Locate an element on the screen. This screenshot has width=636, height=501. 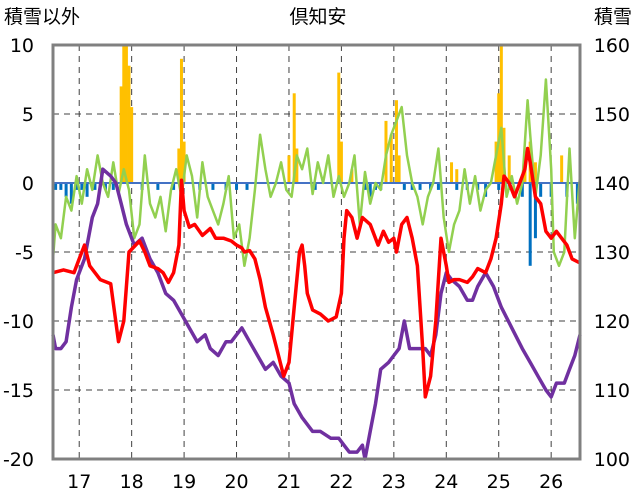
y-left-tick-label: 0 is located at coordinates (28, 184).